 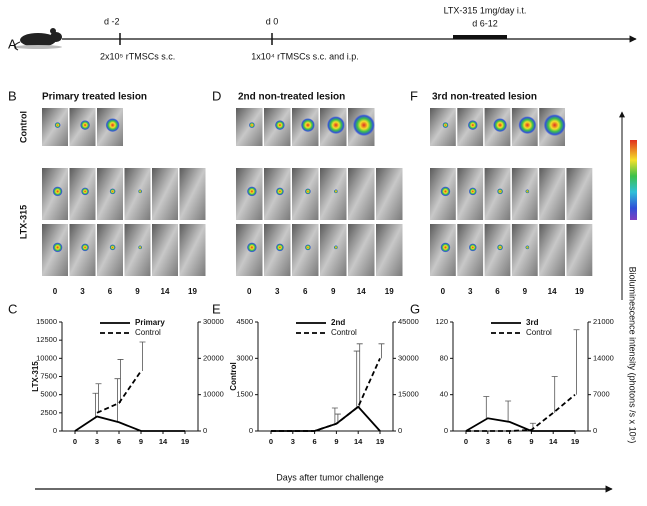 What do you see at coordinates (291, 97) in the screenshot?
I see `imaging-title: 2nd non-treated lesion` at bounding box center [291, 97].